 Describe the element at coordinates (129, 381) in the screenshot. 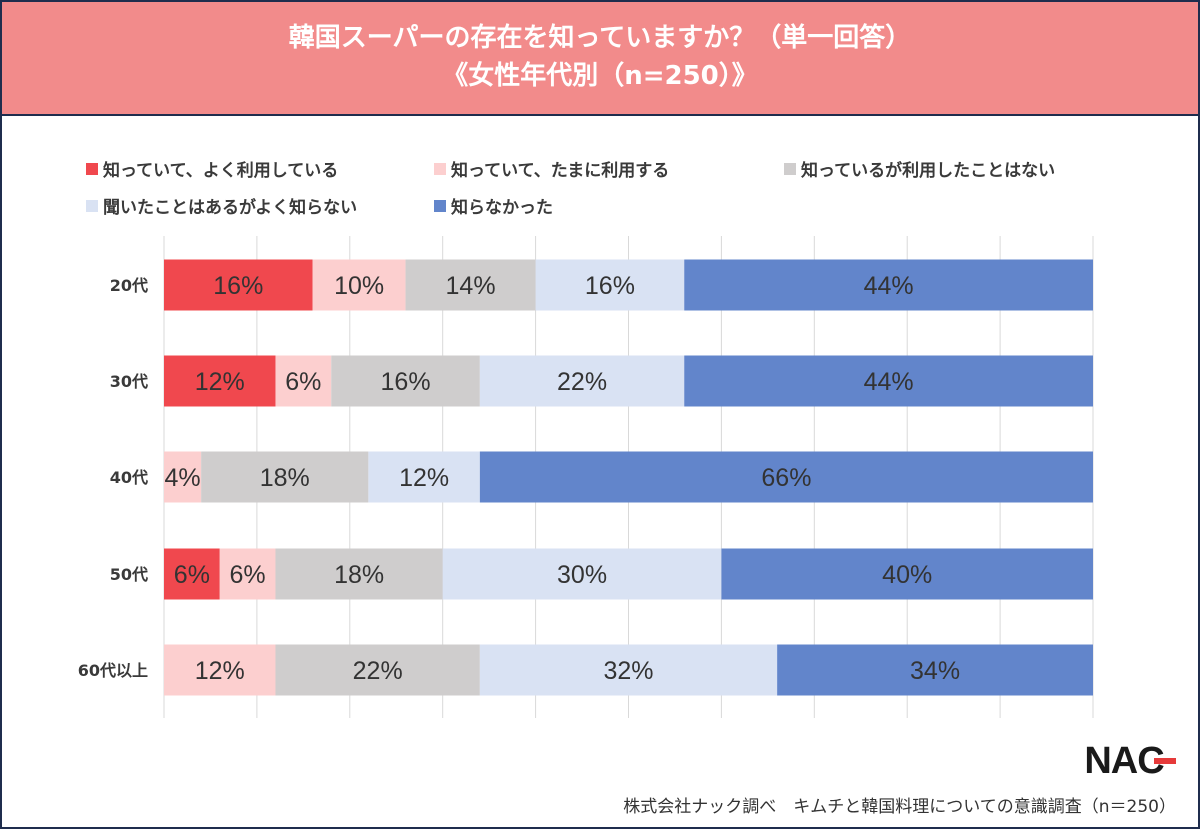

I see `category-label: 30代` at that location.